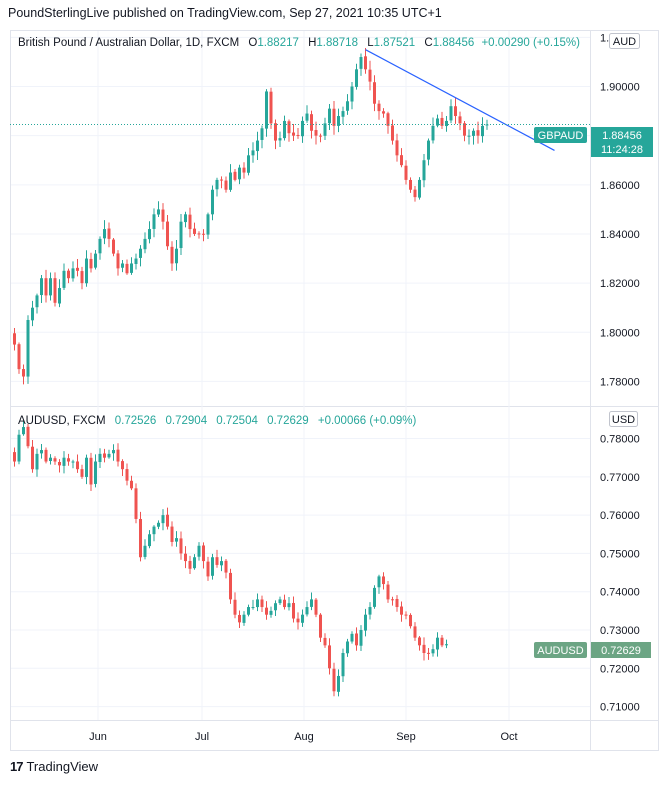 This screenshot has height=785, width=668. Describe the element at coordinates (624, 41) in the screenshot. I see `aud-currency-badge: AUD` at that location.